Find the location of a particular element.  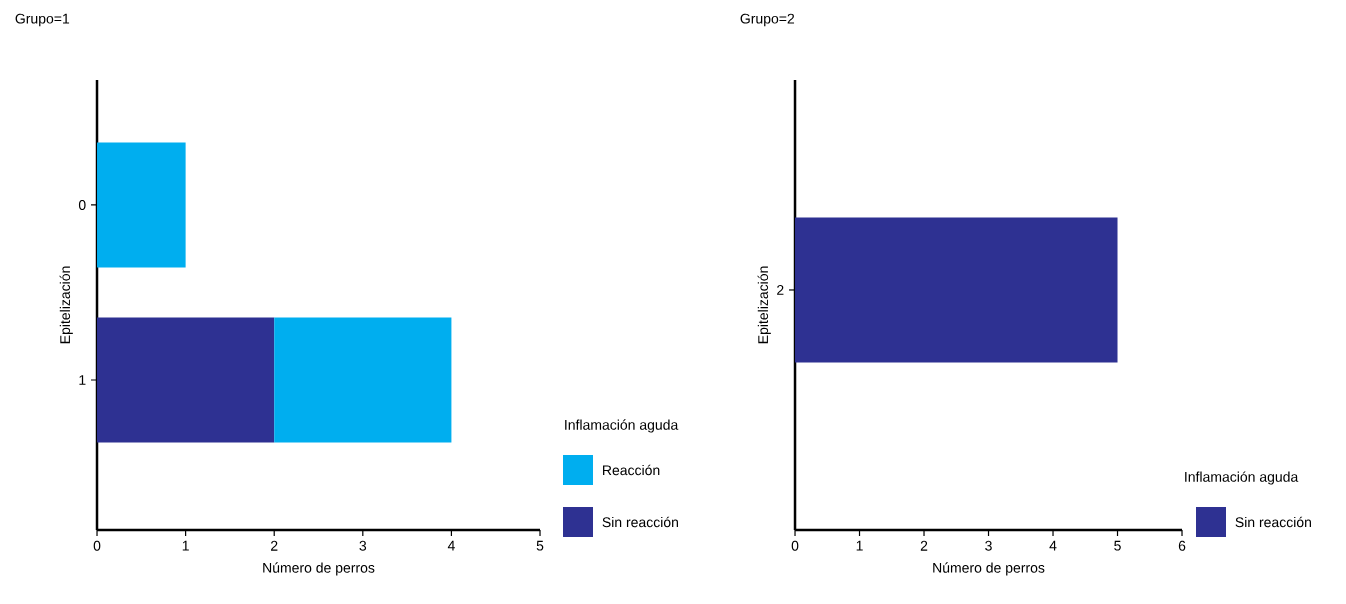

chart-title: Grupo=1 is located at coordinates (42, 20).